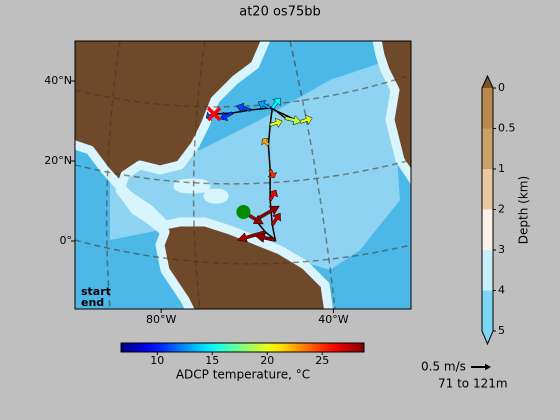 This screenshot has width=560, height=420. What do you see at coordinates (280, 12) in the screenshot?
I see `title: at20 os75bb` at bounding box center [280, 12].